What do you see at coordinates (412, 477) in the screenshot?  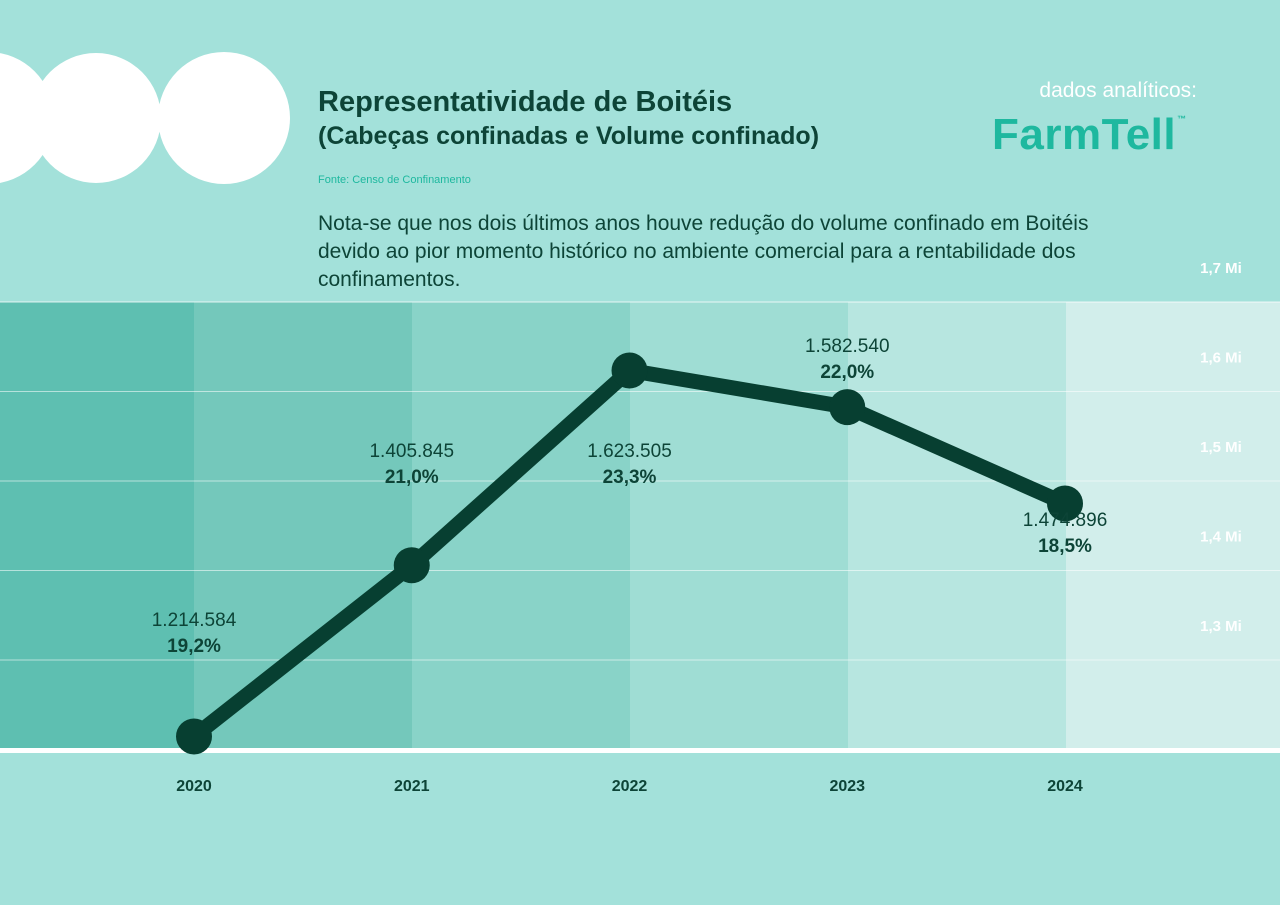 I see `data-label-share: 21,0%` at bounding box center [412, 477].